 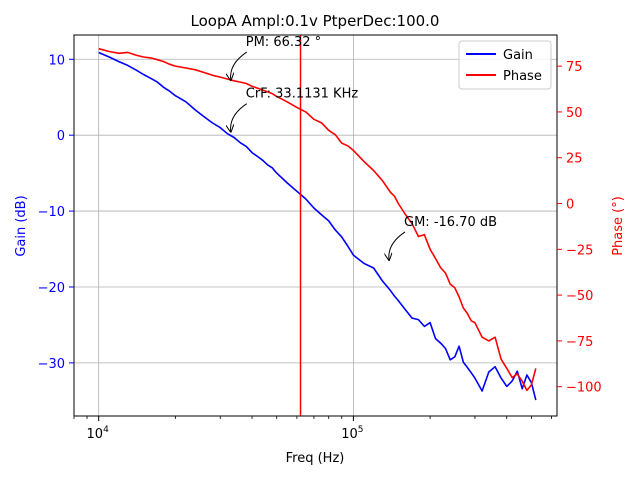 What do you see at coordinates (315, 21) in the screenshot?
I see `chart-title: LoopA Ampl:0.1v PtperDec:100.0` at bounding box center [315, 21].